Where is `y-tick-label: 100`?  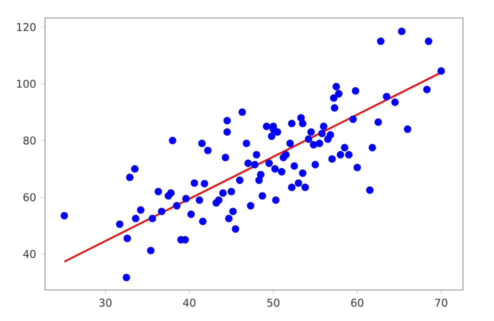
y-tick-label: 100 is located at coordinates (26, 84).